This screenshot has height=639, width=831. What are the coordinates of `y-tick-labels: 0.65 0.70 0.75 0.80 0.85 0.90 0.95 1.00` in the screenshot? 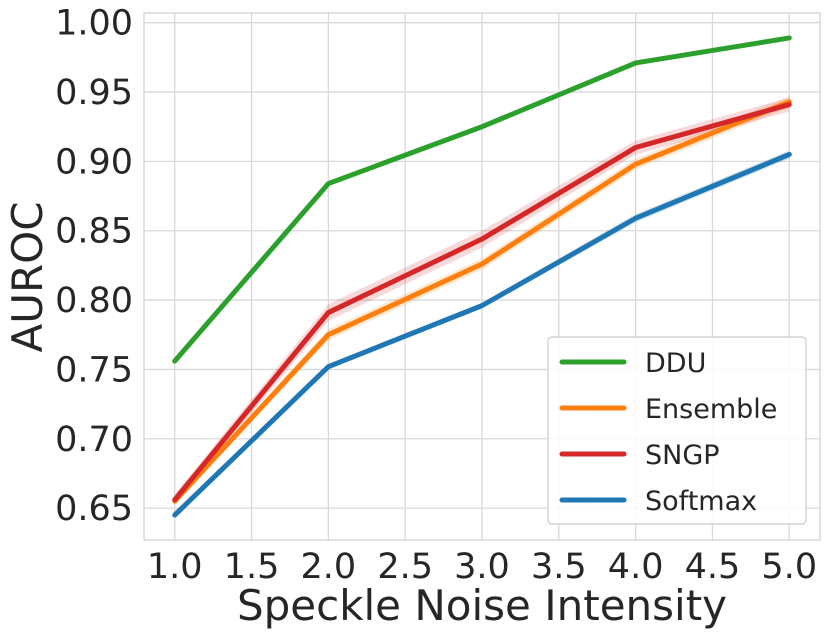 It's located at (94, 266).